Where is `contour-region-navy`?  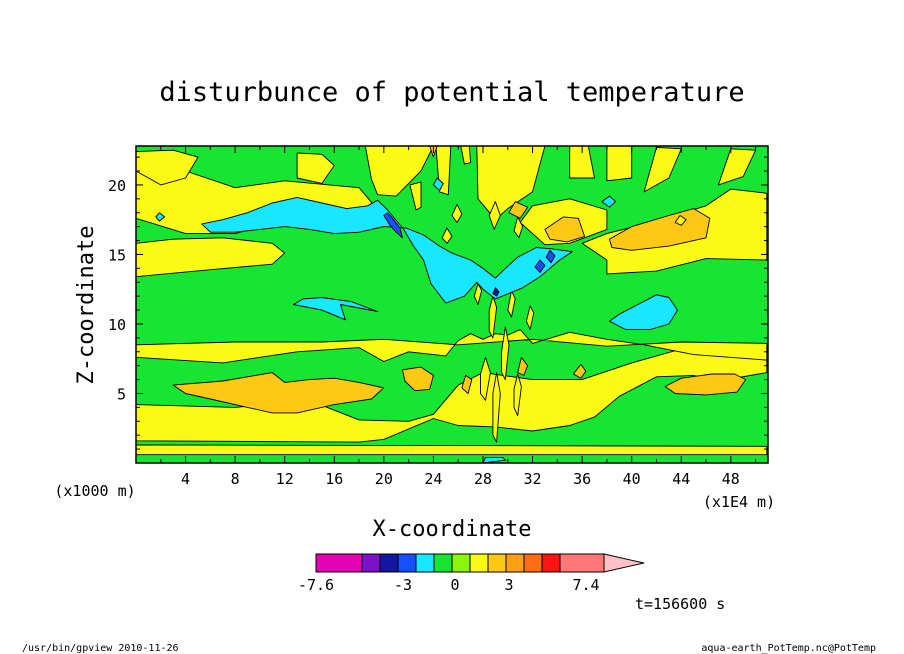
contour-region-navy is located at coordinates (496, 292).